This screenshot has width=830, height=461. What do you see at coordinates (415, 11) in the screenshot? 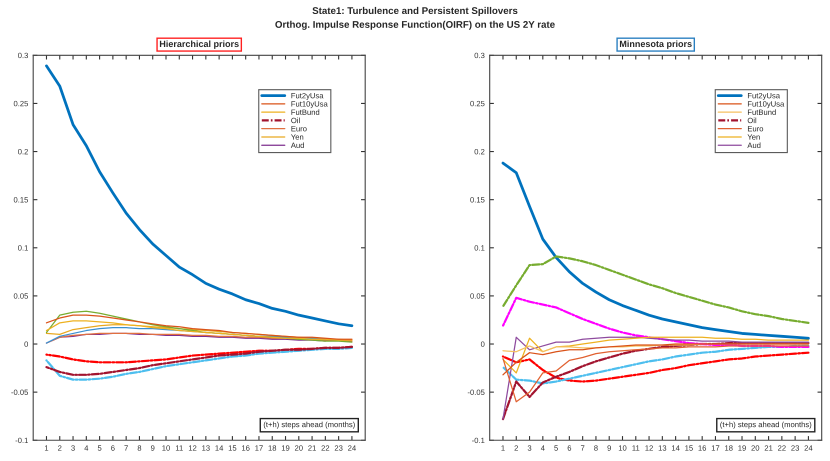
I see `text: State1: Turbulence and Persistent Spillovers` at bounding box center [415, 11].